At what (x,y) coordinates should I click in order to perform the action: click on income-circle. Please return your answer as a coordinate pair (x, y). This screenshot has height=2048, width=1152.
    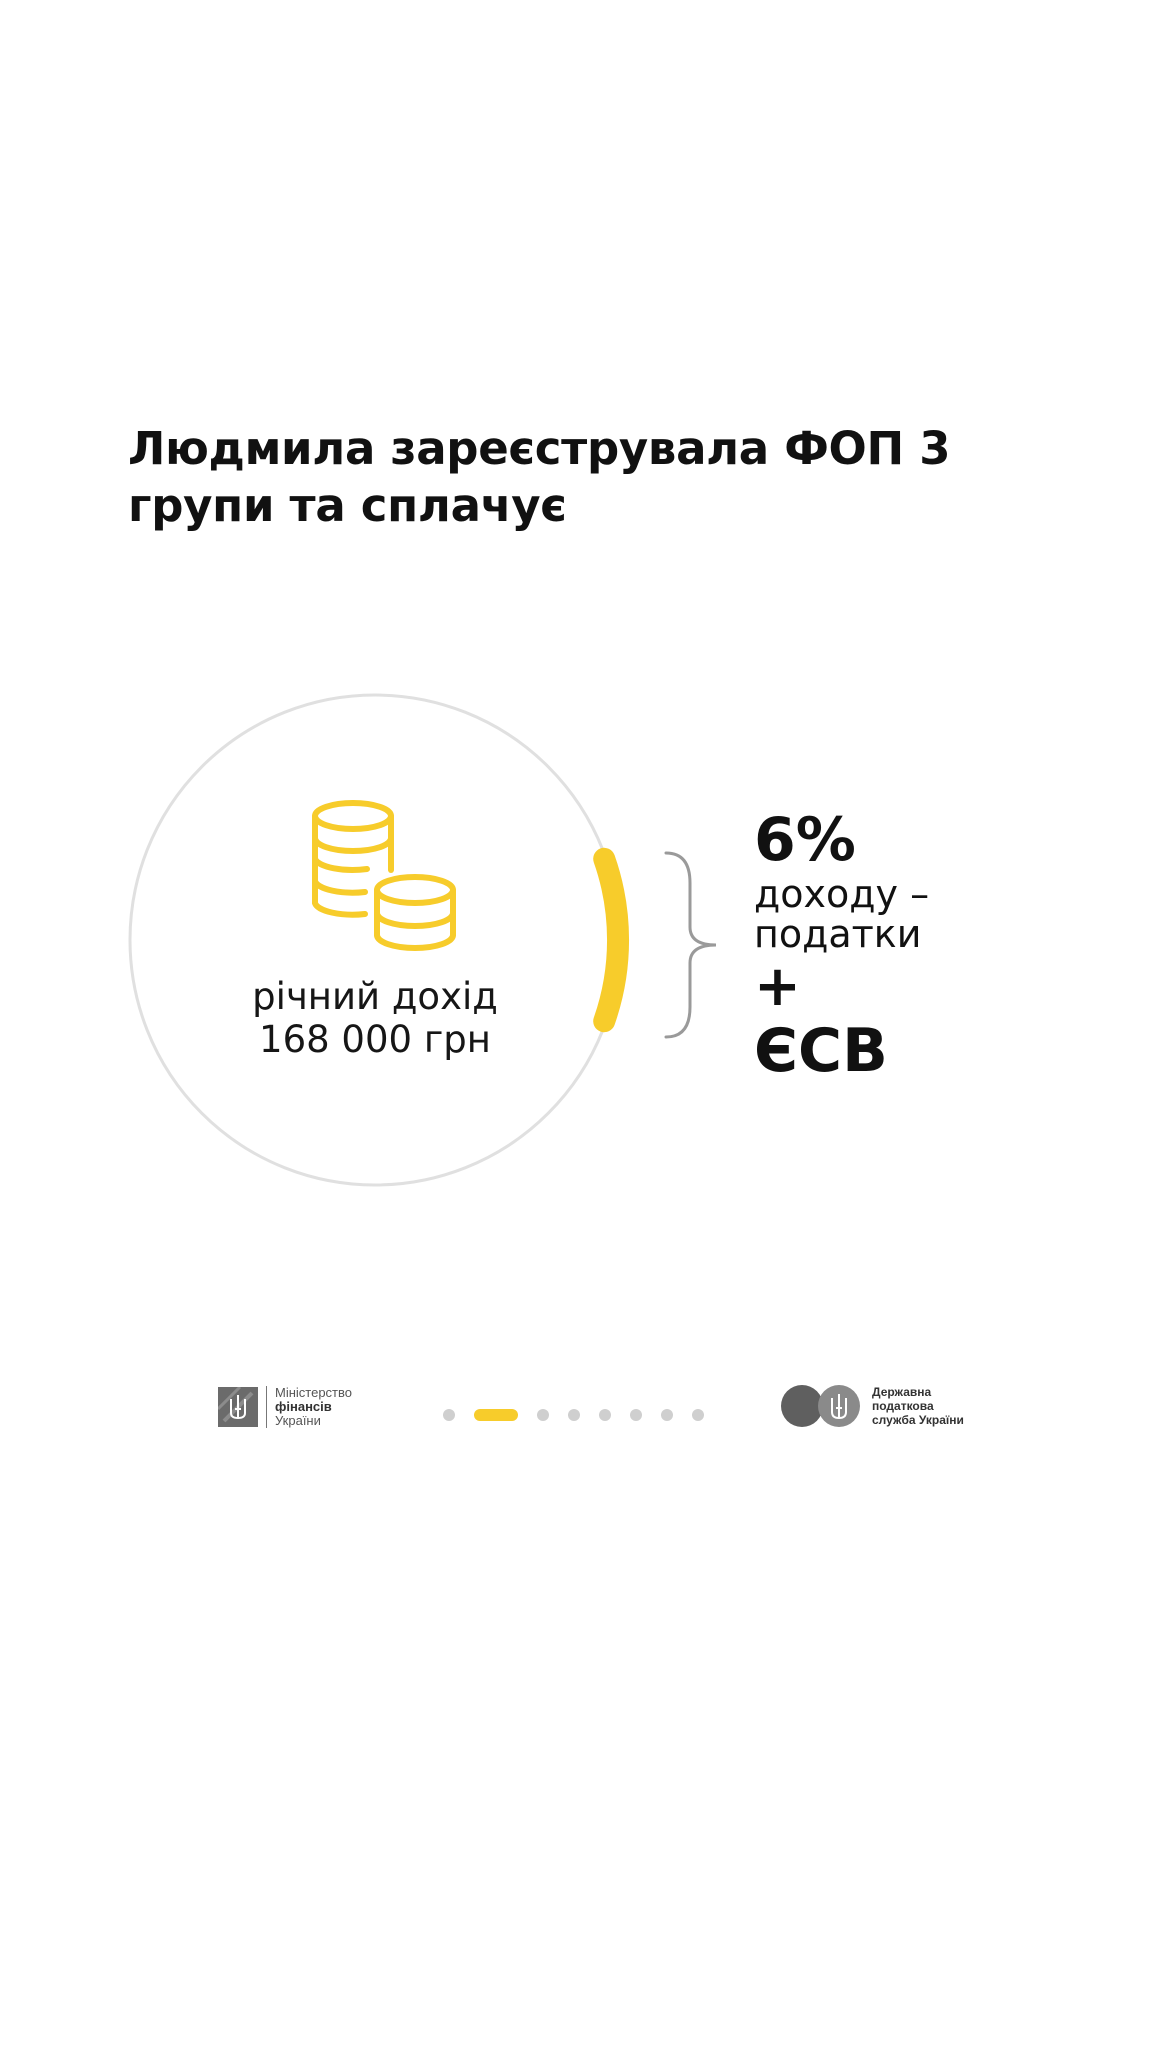
    Looking at the image, I should click on (380, 940).